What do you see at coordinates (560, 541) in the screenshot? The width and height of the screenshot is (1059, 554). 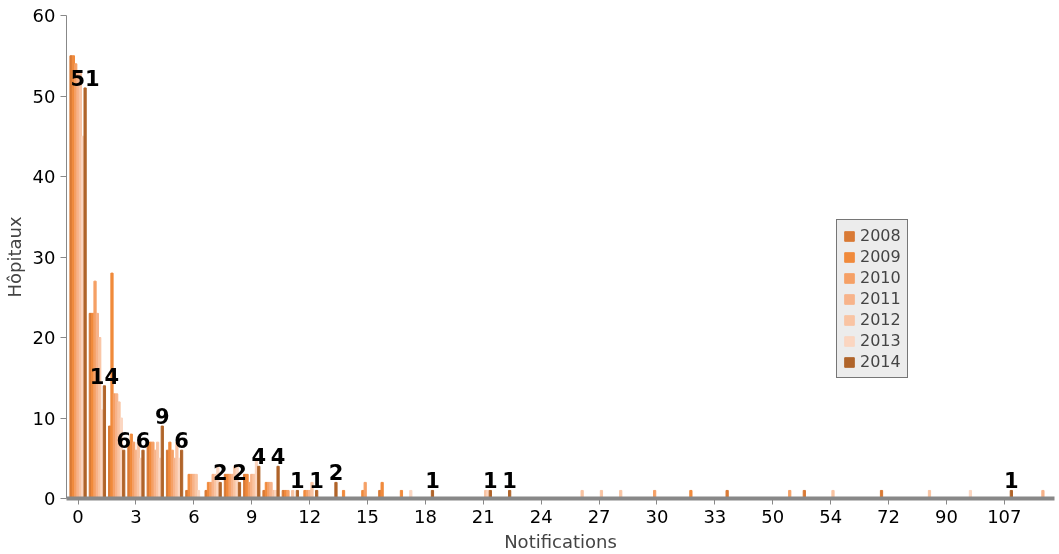 I see `x-axis-title: Notifications` at bounding box center [560, 541].